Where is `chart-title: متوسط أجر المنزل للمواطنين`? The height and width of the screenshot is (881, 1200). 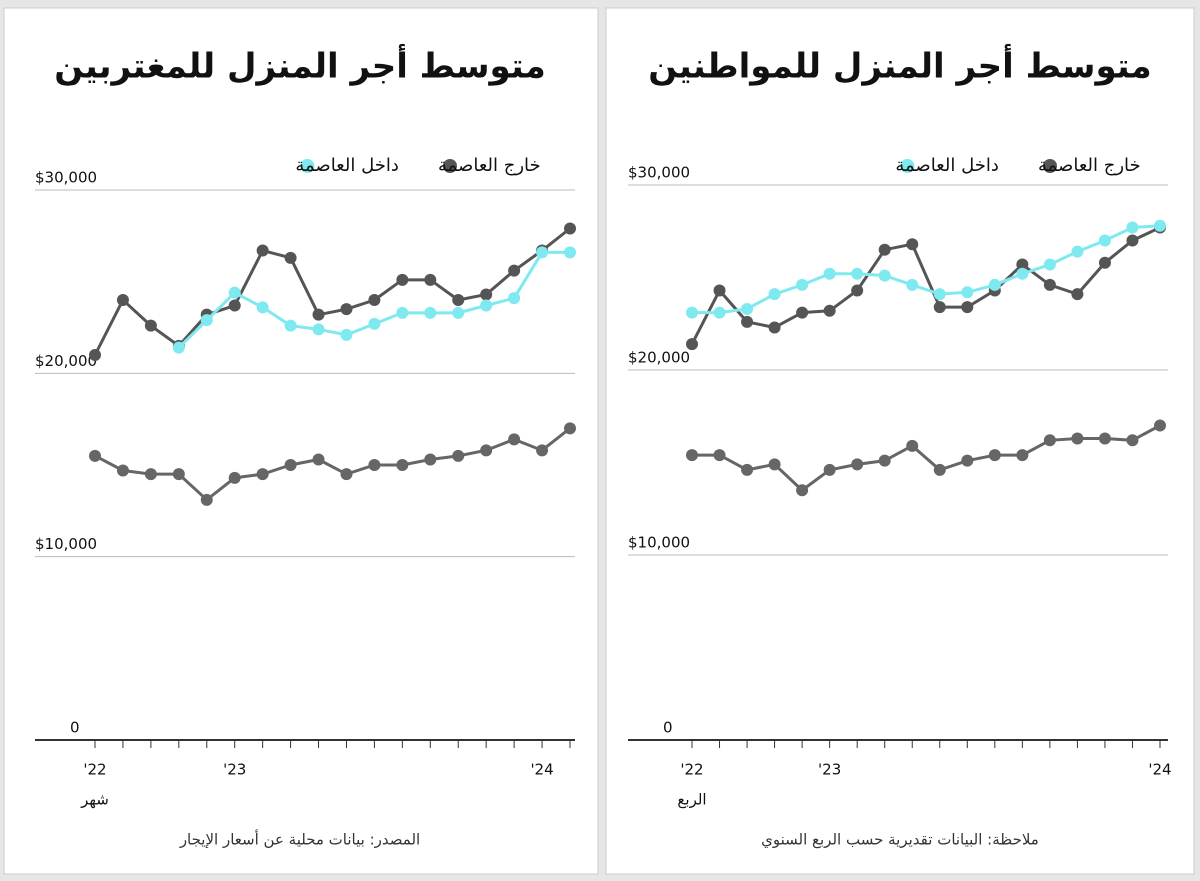 chart-title: متوسط أجر المنزل للمواطنين is located at coordinates (899, 65).